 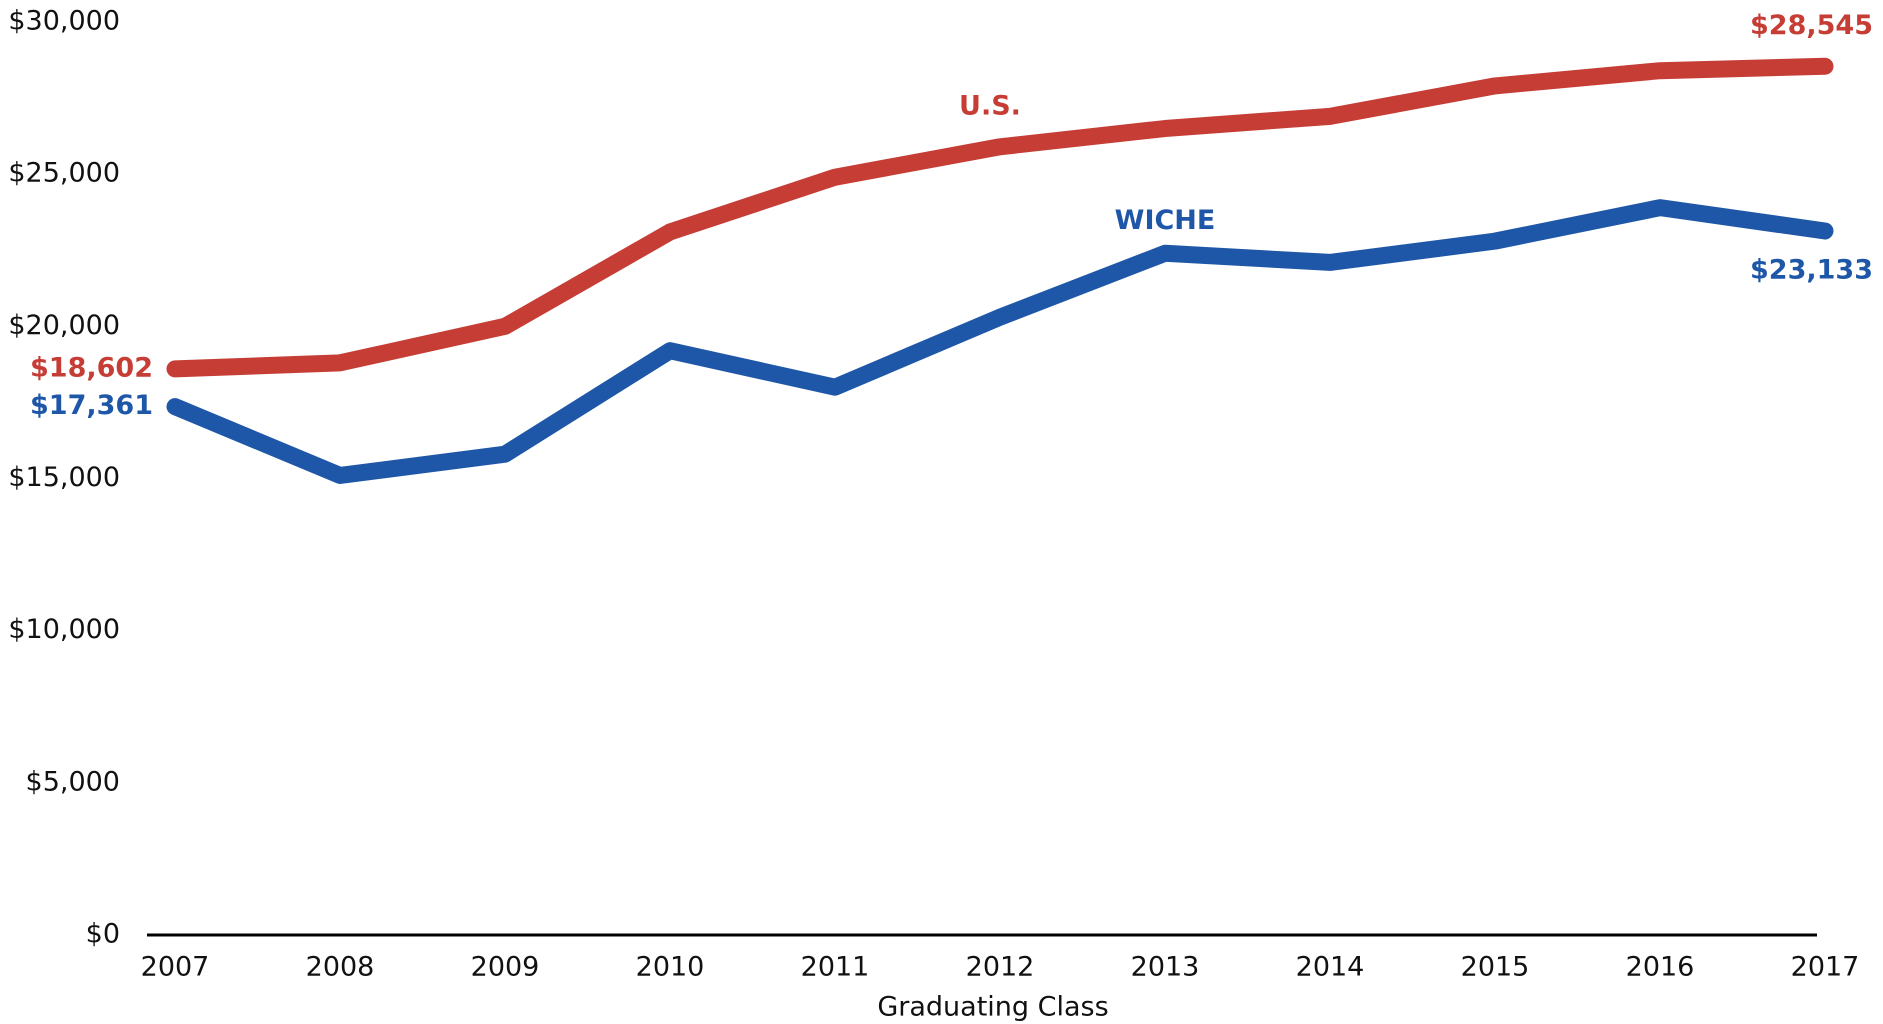 I want to click on value-label: $18,602, so click(x=91, y=367).